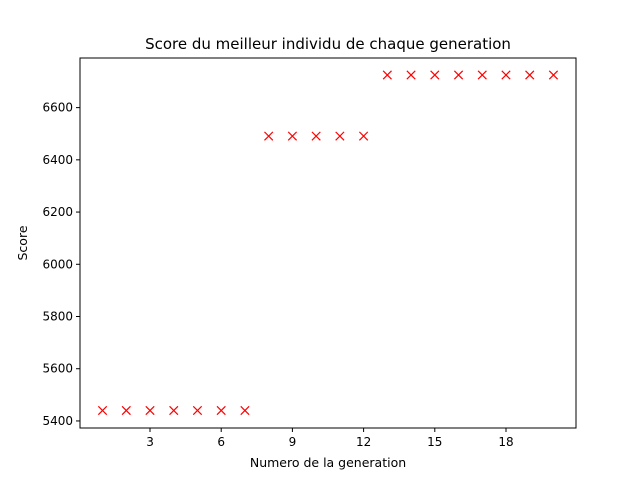 This screenshot has height=480, width=640. What do you see at coordinates (293, 442) in the screenshot?
I see `x-tick-label: 9` at bounding box center [293, 442].